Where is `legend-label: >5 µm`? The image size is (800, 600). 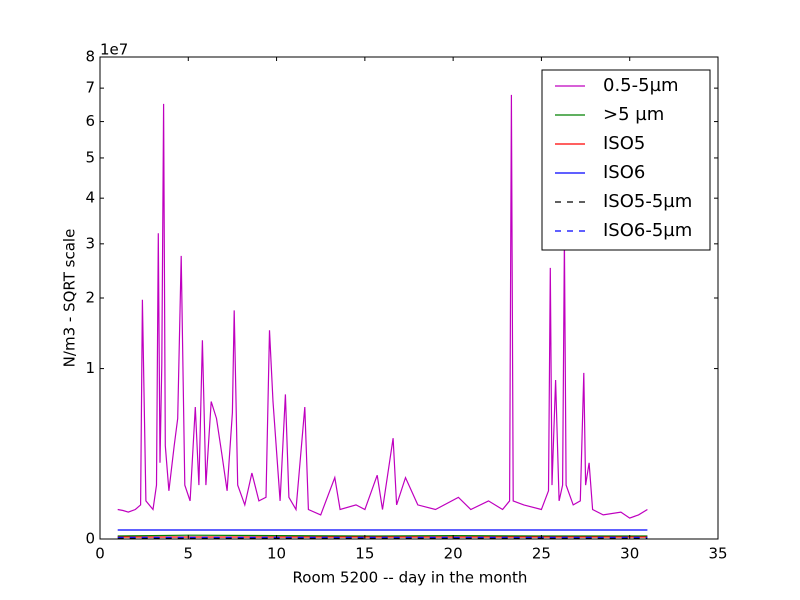
legend-label: >5 µm is located at coordinates (633, 114).